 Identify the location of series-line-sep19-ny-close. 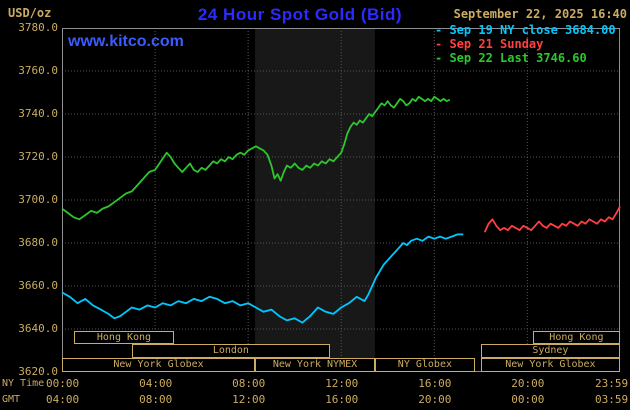
(262, 278).